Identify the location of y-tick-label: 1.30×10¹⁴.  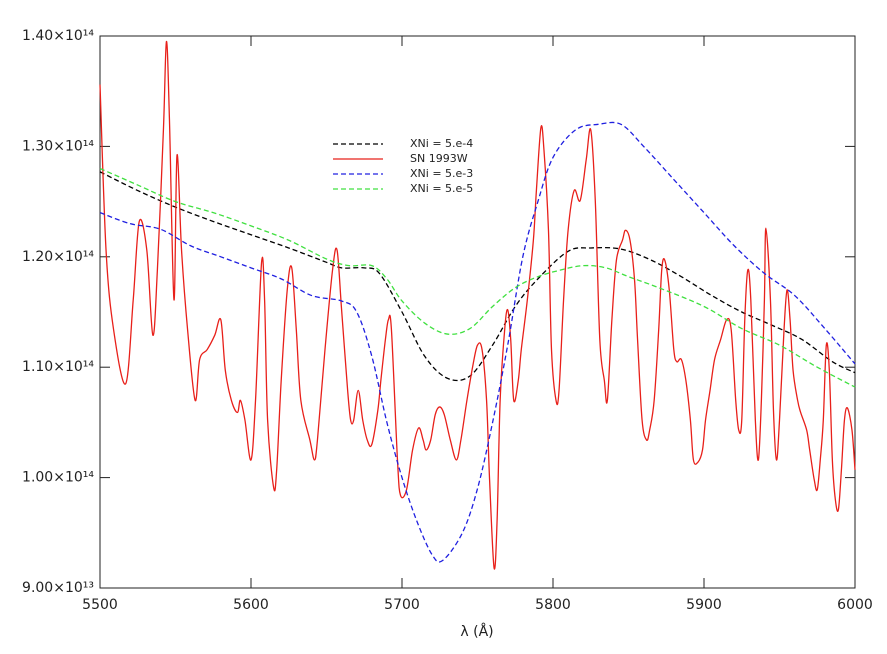
(58, 146).